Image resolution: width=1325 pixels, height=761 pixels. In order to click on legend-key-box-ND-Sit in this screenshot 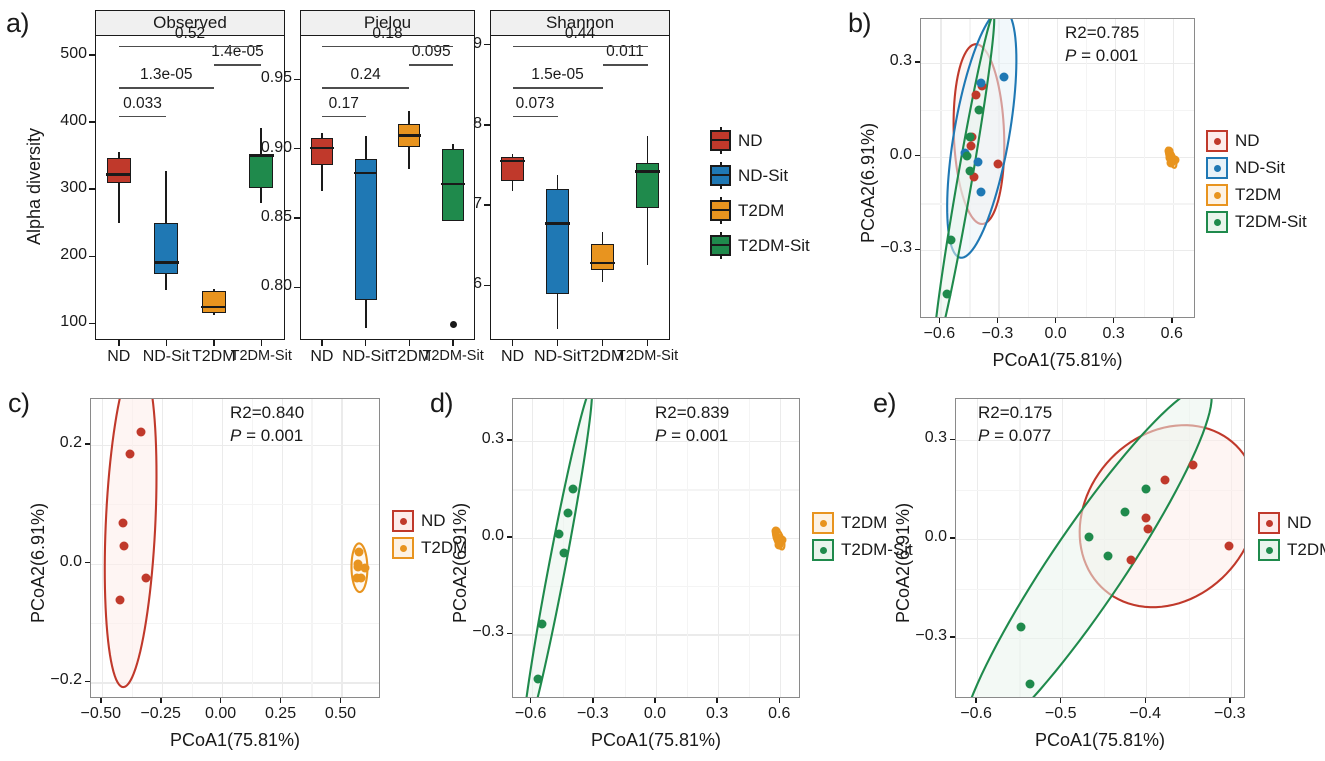, I will do `click(720, 175)`.